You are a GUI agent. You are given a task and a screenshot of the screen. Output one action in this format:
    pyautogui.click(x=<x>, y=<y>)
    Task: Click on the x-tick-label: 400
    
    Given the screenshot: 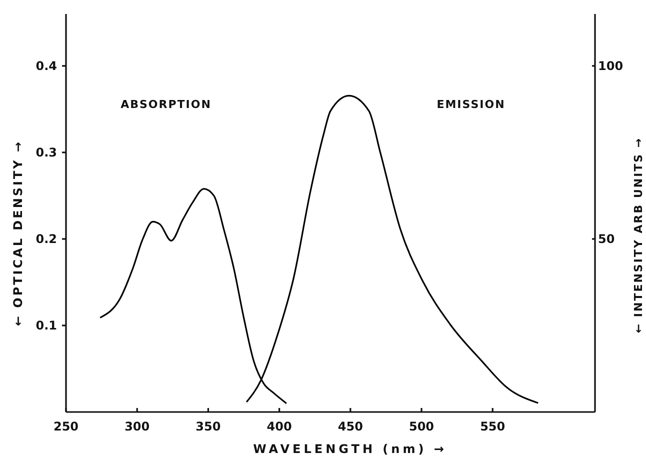 What is the action you would take?
    pyautogui.click(x=279, y=427)
    